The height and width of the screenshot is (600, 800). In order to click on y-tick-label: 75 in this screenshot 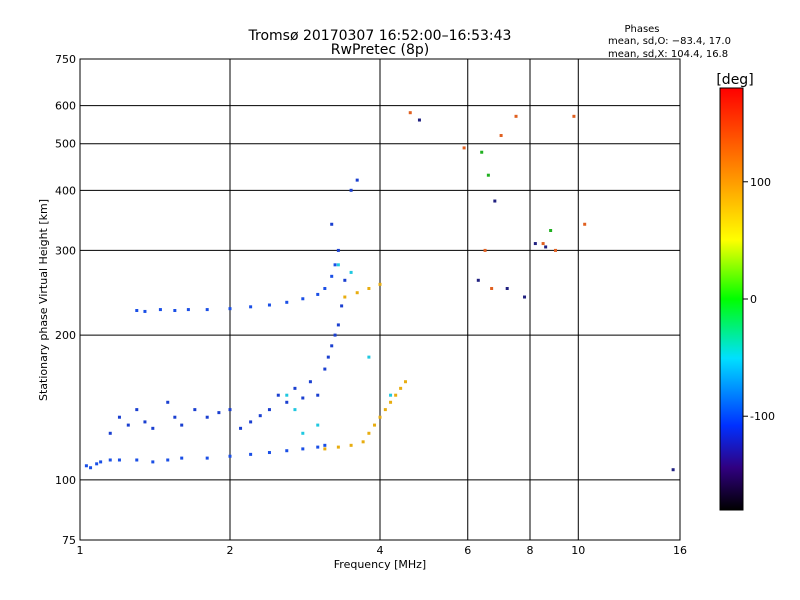, I will do `click(69, 540)`.